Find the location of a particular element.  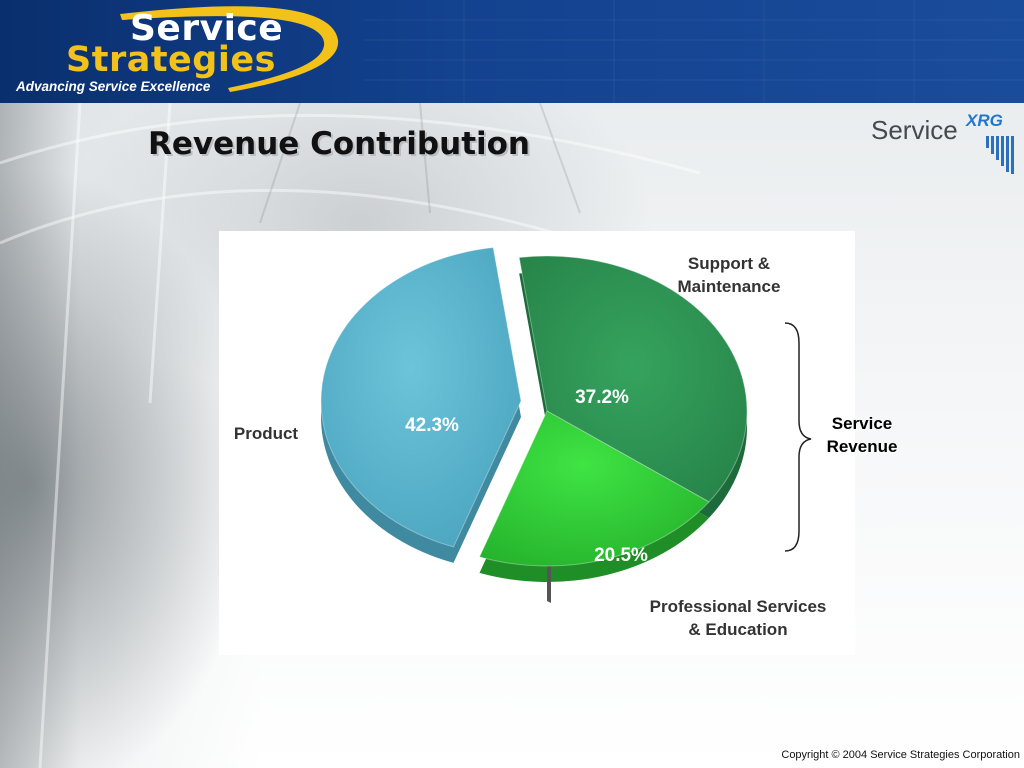

service-revenue-brace is located at coordinates (798, 437).